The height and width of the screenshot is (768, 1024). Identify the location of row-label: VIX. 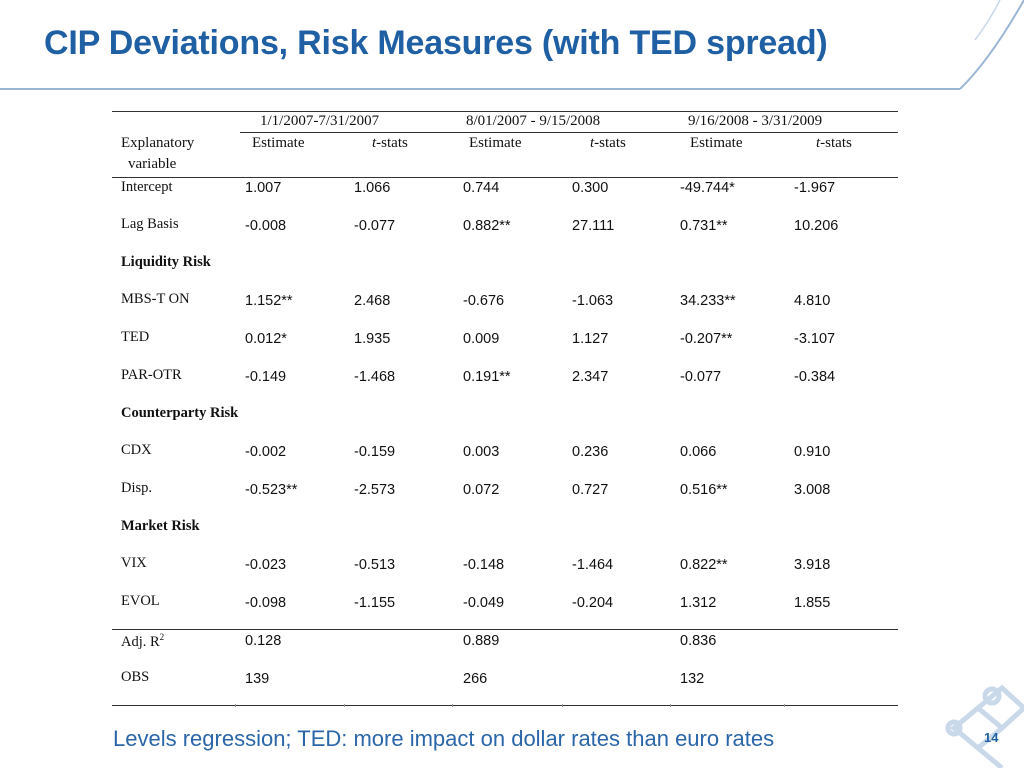
(134, 563).